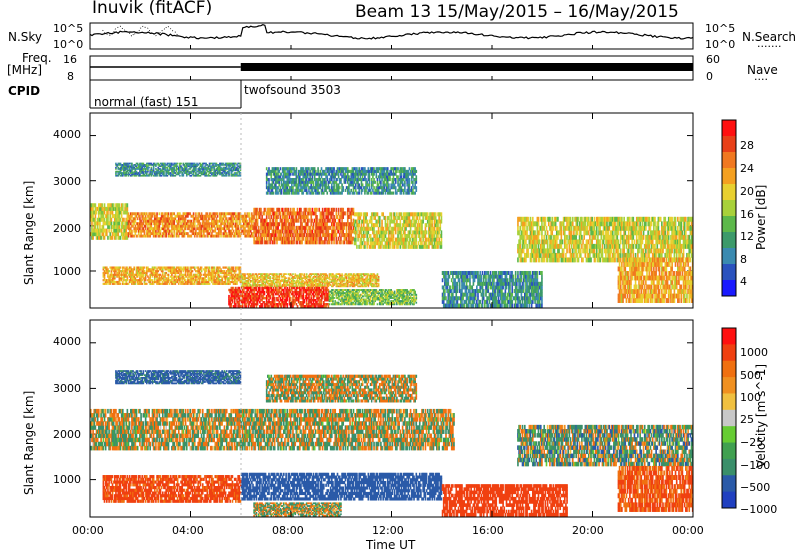 This screenshot has width=800, height=554. What do you see at coordinates (755, 465) in the screenshot?
I see `velocity-cb-tick-neg100: −100` at bounding box center [755, 465].